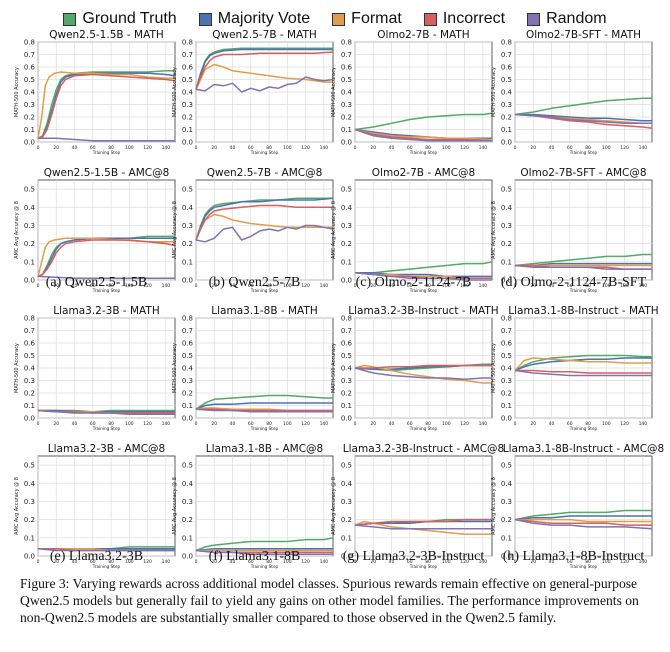 This screenshot has width=670, height=652. Describe the element at coordinates (423, 230) in the screenshot. I see `plot-area` at that location.